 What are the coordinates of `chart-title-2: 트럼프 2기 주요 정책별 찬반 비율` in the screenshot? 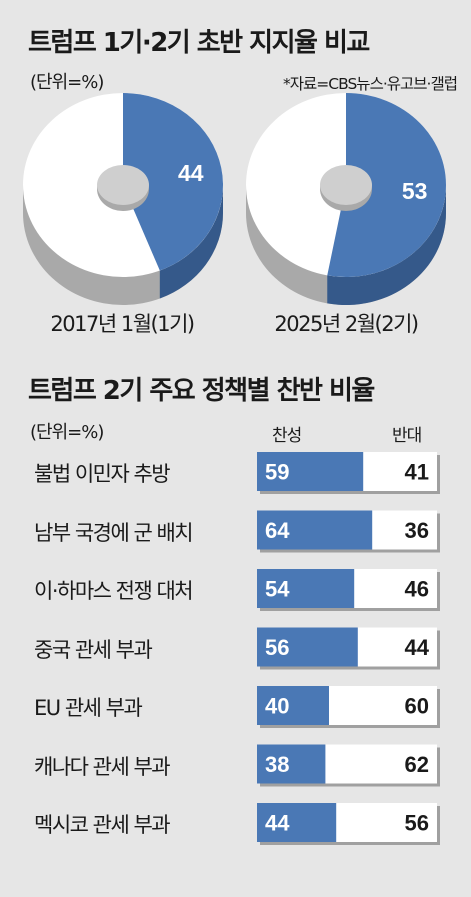 It's located at (201, 391).